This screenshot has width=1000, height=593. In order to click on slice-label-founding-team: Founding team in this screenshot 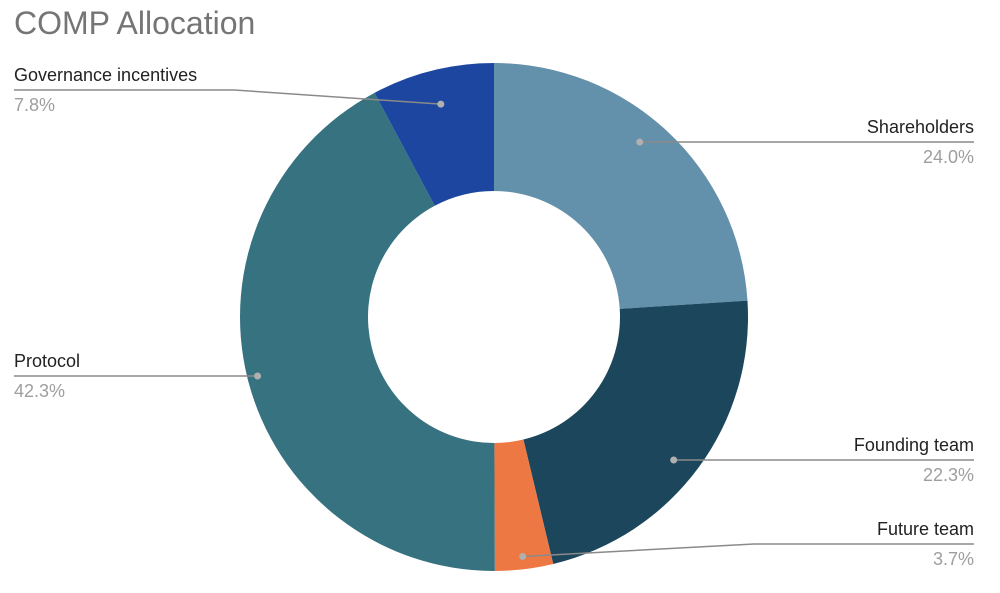, I will do `click(914, 445)`.